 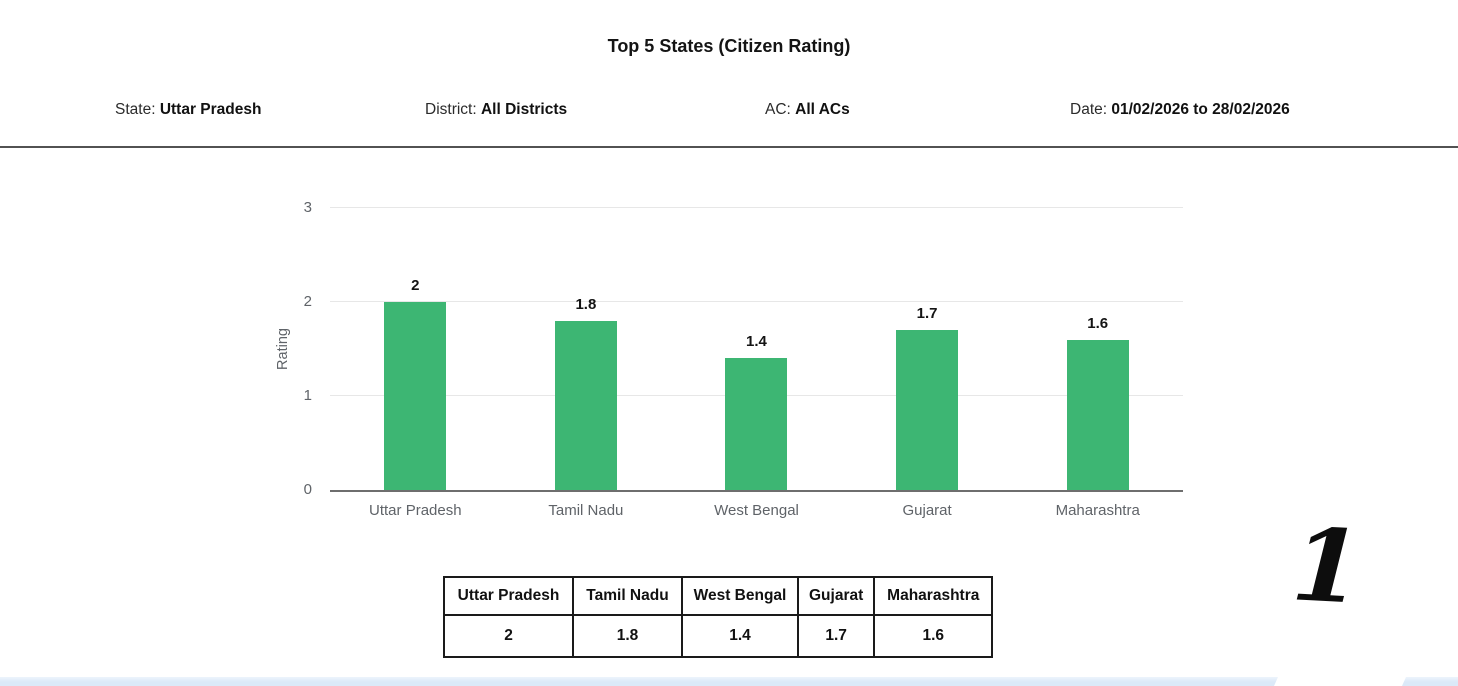 I want to click on y-tick-label: 2, so click(x=307, y=301).